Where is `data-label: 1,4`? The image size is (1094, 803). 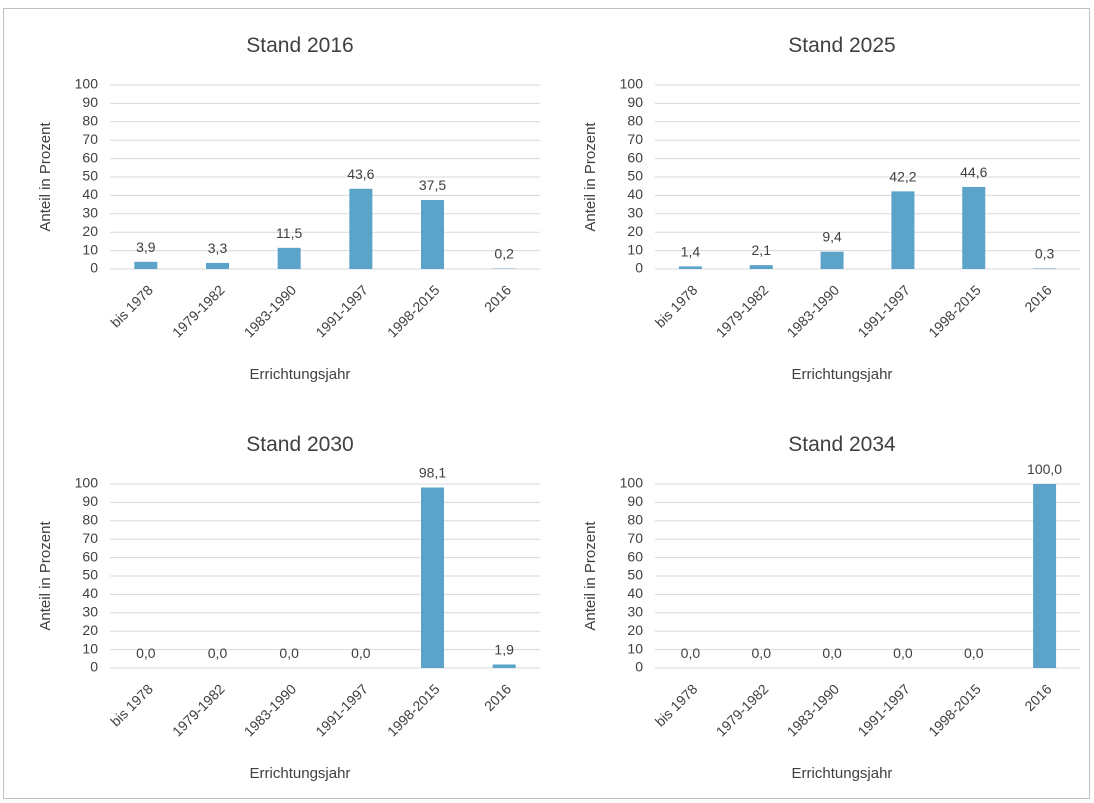 data-label: 1,4 is located at coordinates (691, 251).